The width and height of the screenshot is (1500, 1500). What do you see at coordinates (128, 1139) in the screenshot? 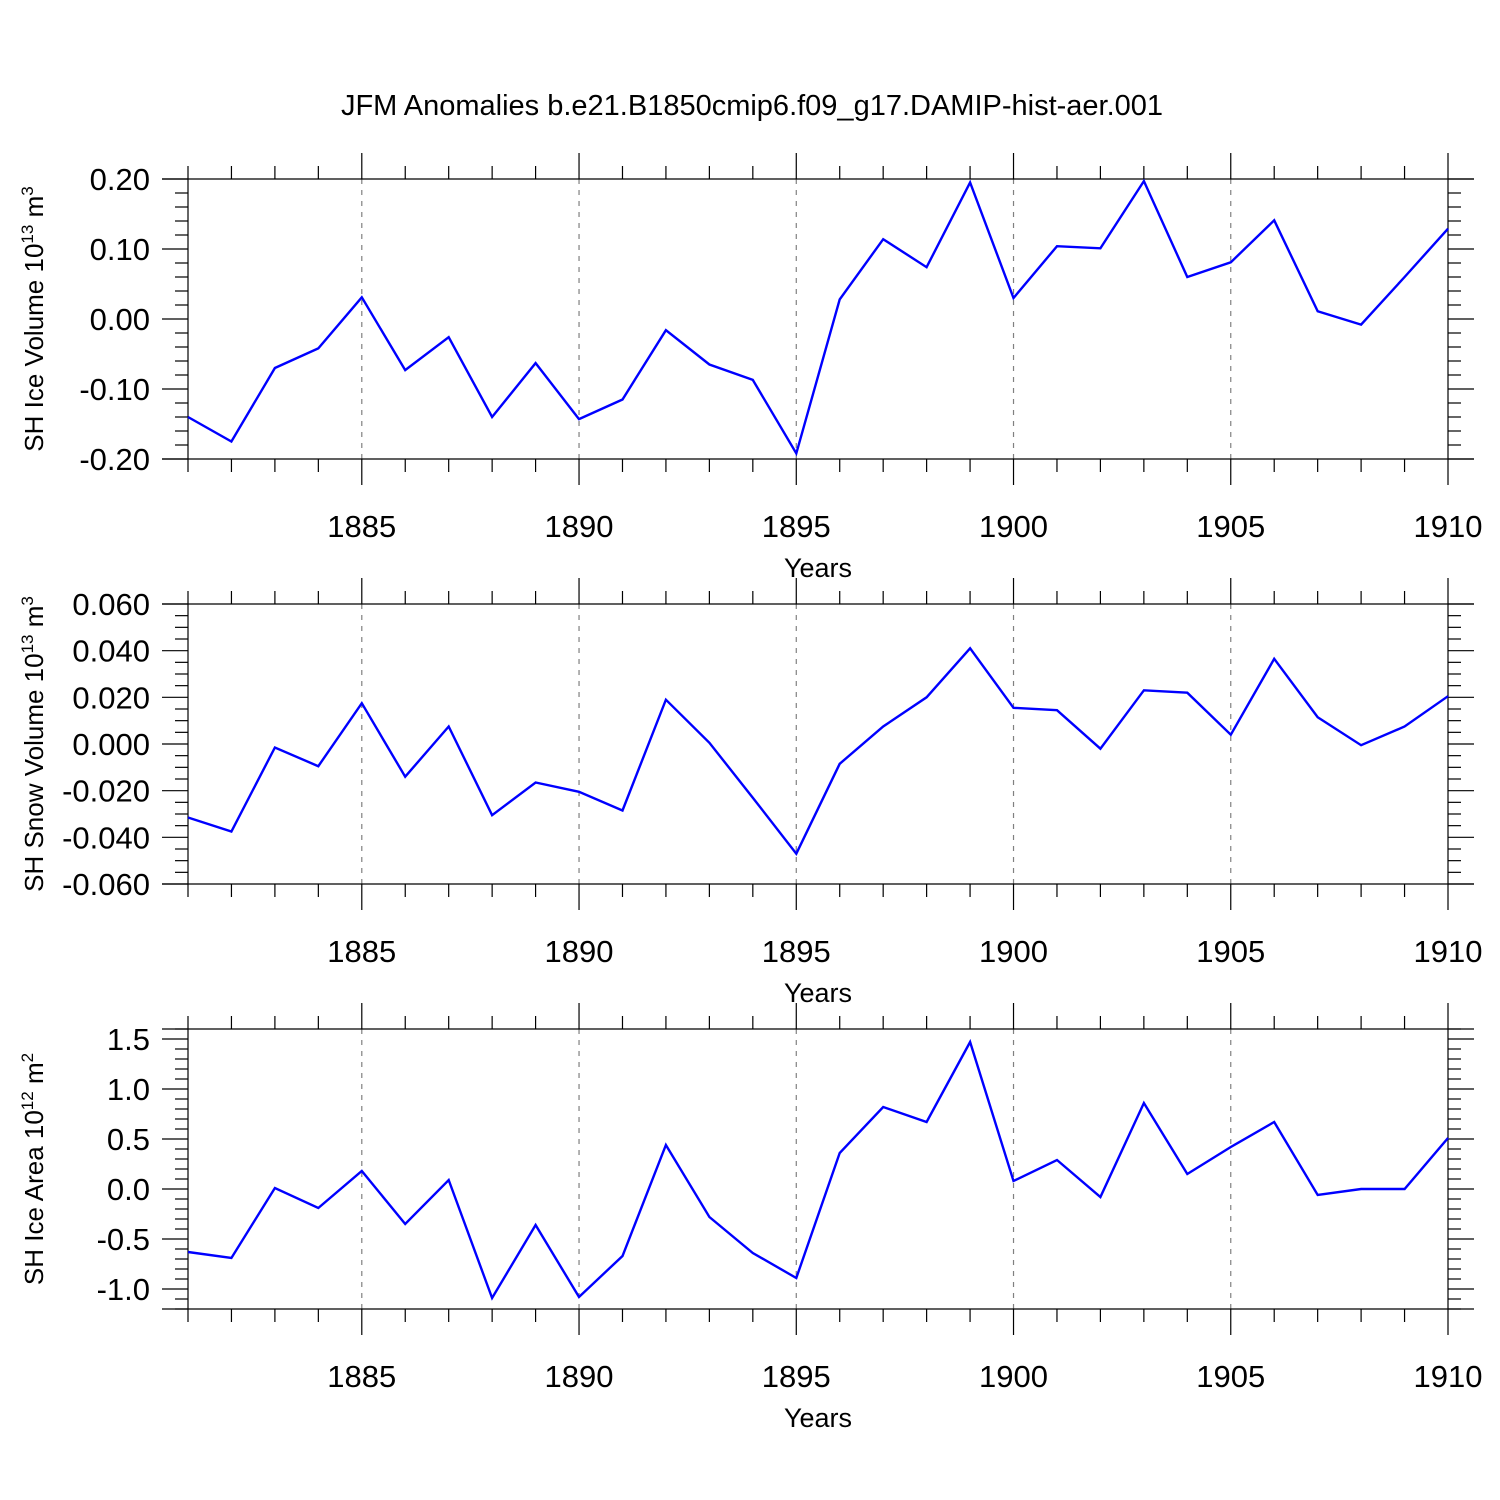
I see `y-tick-label: 0.5` at bounding box center [128, 1139].